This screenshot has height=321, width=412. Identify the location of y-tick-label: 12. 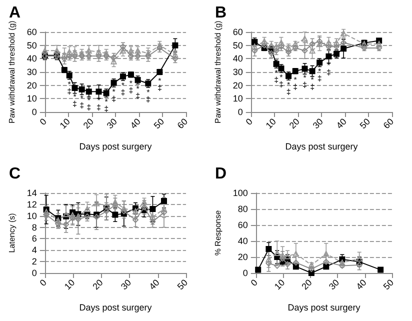
(31, 203).